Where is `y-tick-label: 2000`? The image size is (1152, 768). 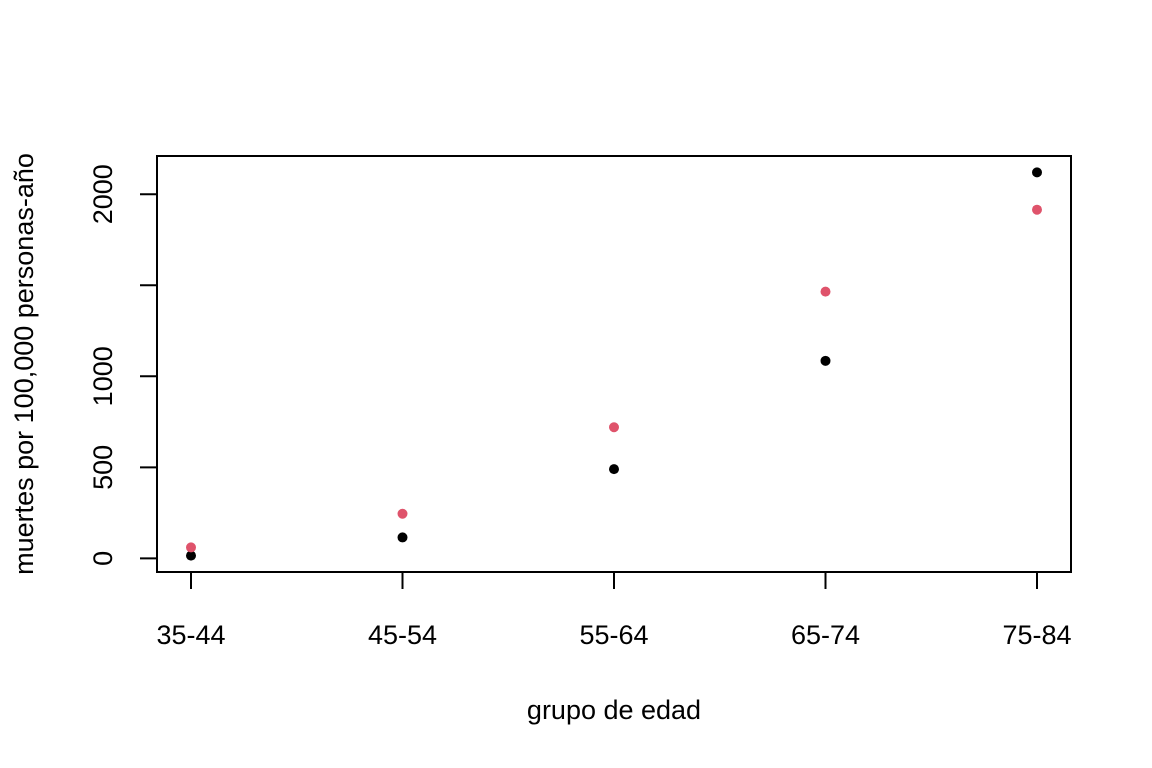
y-tick-label: 2000 is located at coordinates (103, 194).